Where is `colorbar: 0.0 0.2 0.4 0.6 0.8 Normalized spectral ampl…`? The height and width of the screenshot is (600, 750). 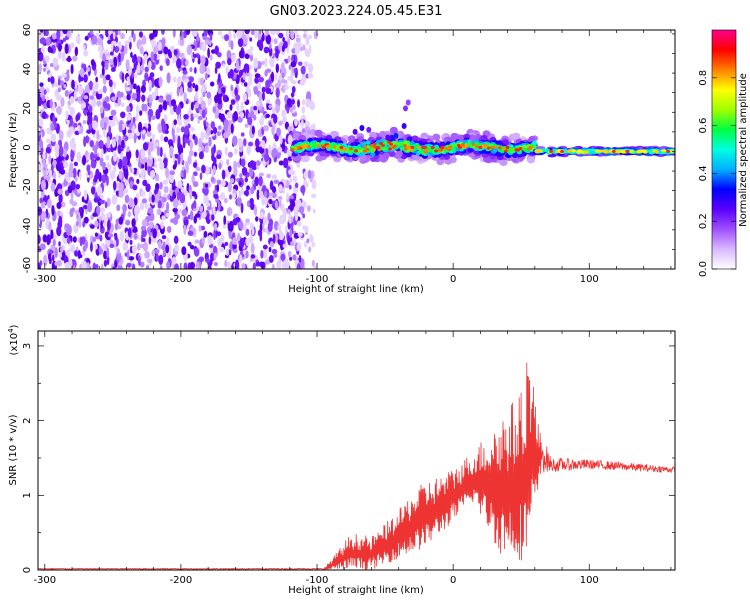
colorbar: 0.0 0.2 0.4 0.6 0.8 Normalized spectral ampl… is located at coordinates (723, 153).